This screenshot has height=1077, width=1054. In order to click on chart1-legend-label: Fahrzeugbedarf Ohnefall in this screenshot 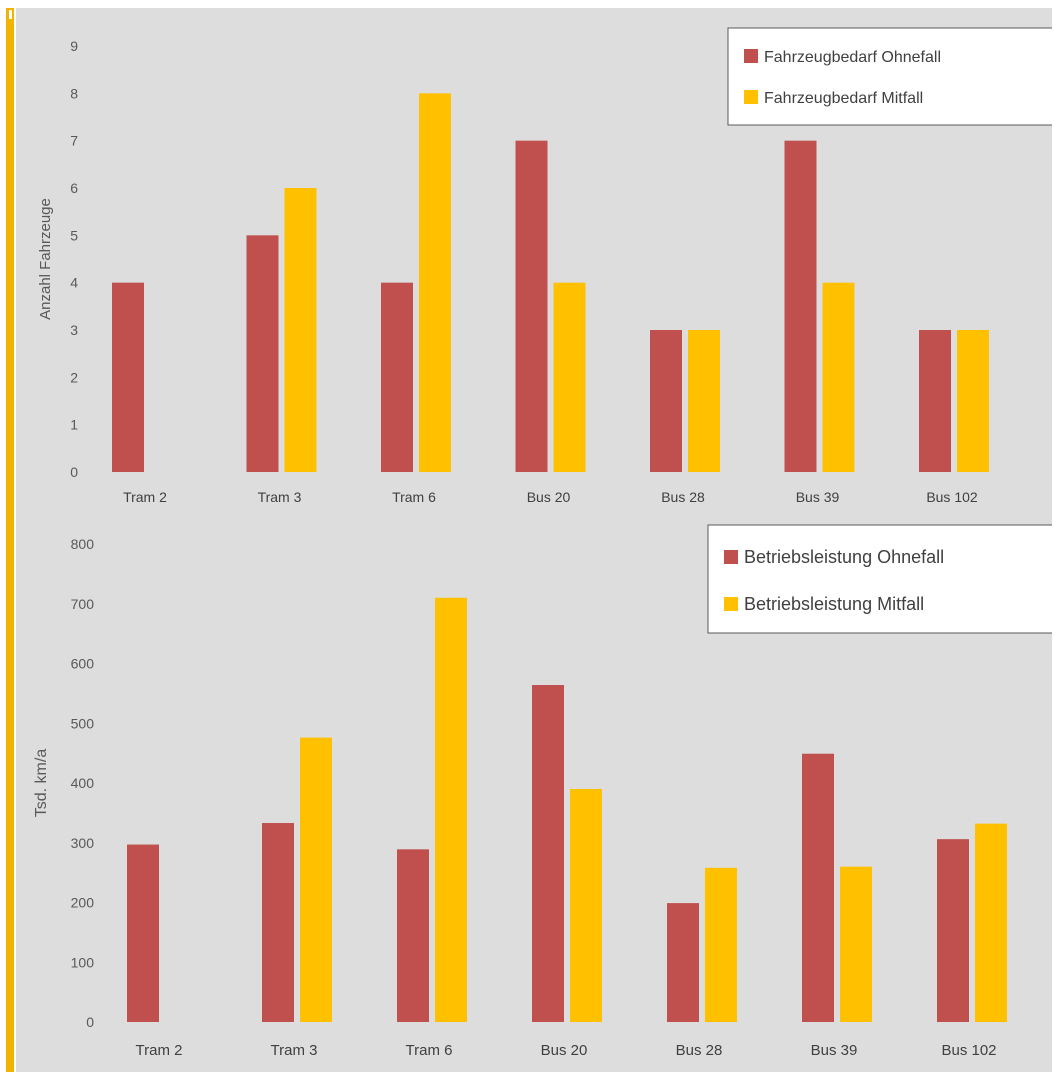, I will do `click(852, 57)`.